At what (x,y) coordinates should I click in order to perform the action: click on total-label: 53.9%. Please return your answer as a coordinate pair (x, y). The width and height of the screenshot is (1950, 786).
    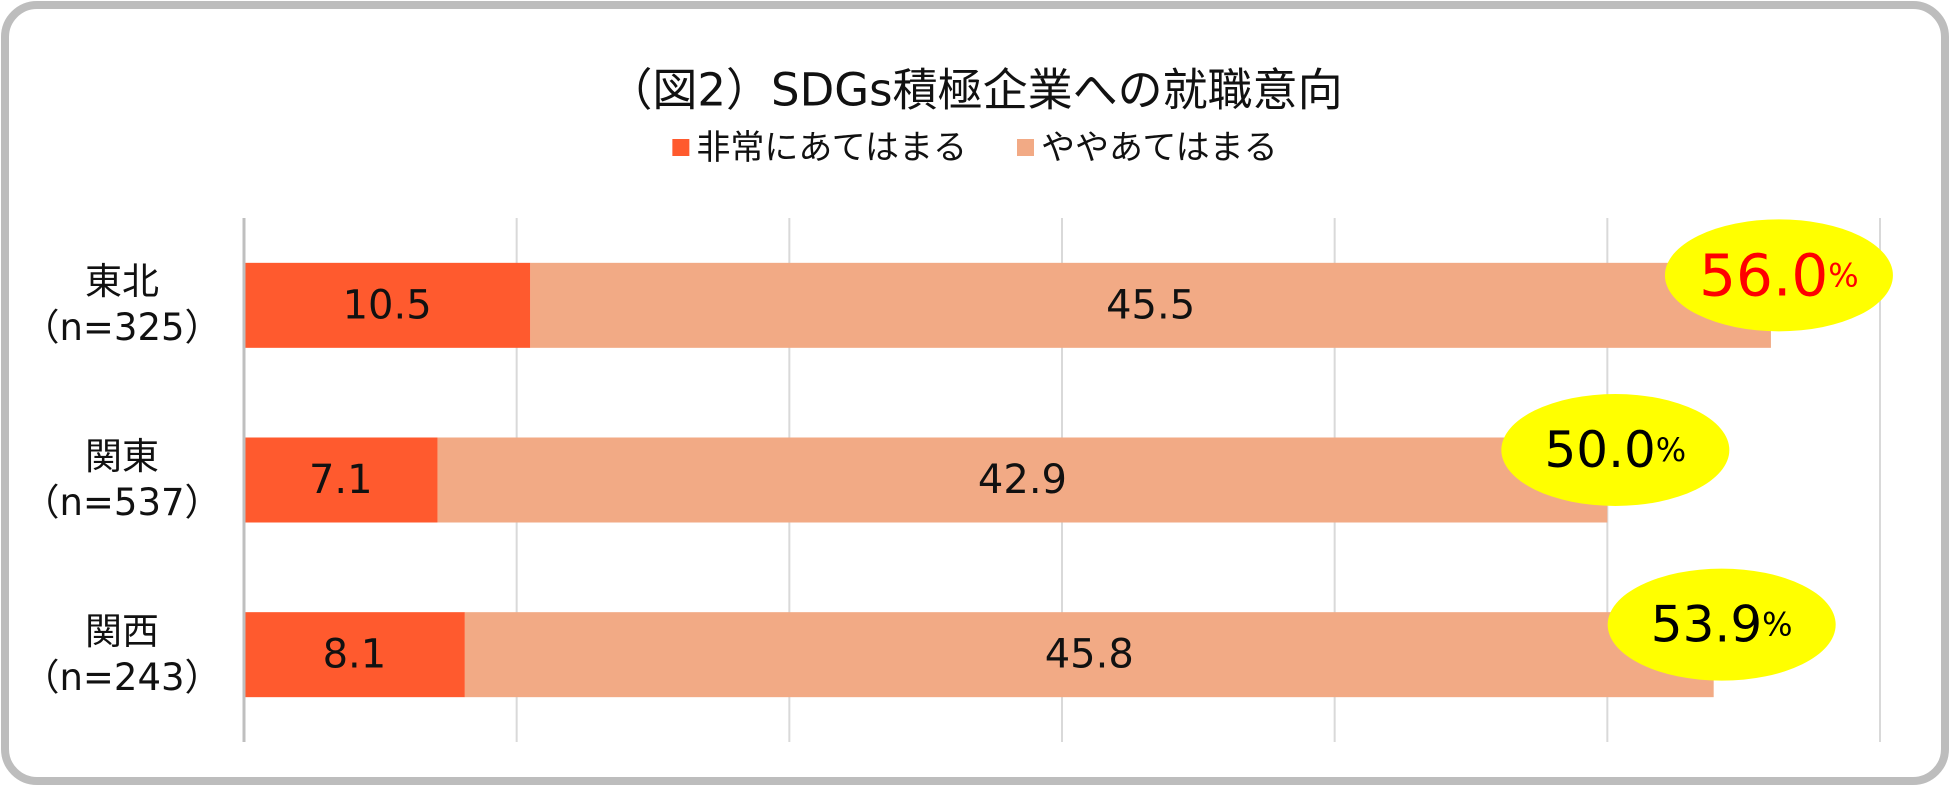
    Looking at the image, I should click on (1722, 625).